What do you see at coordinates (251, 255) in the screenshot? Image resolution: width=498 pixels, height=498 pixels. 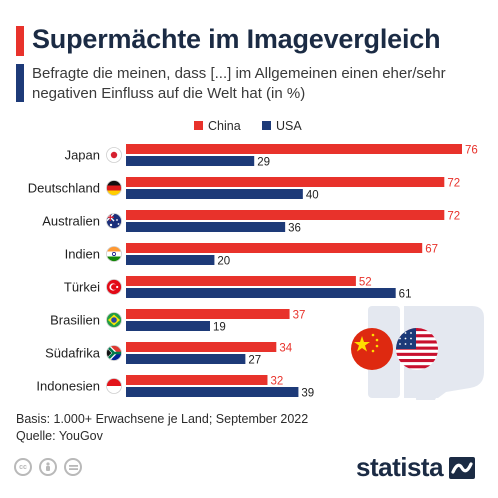 I see `chart-row: Indien 67 20` at bounding box center [251, 255].